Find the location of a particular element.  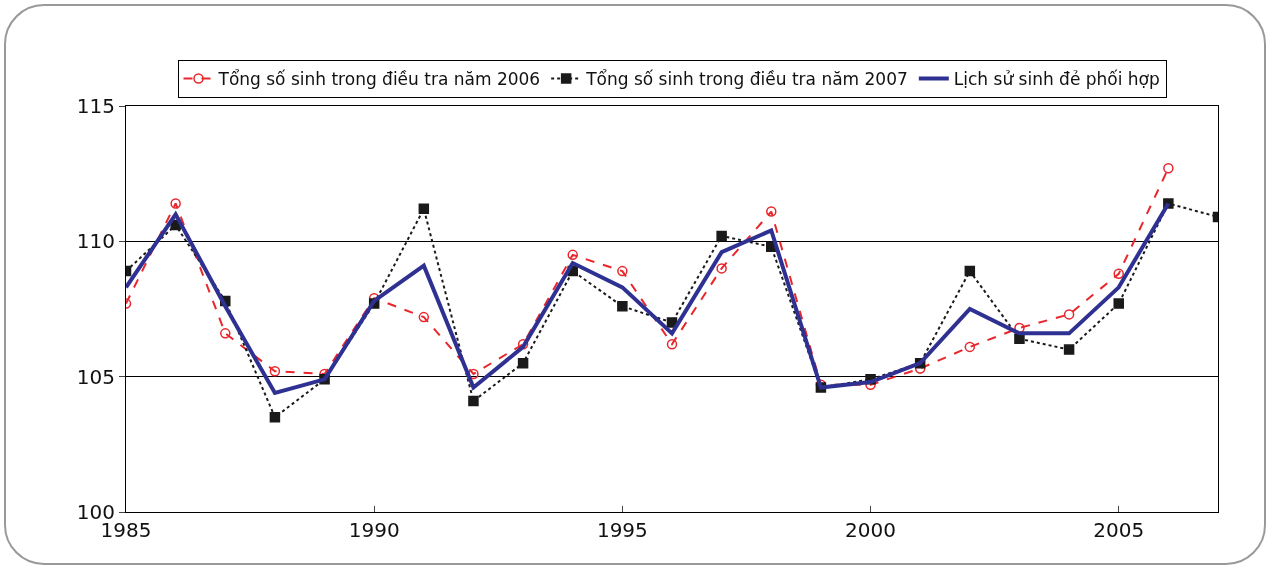

legend-label: Lịch sử sinh đẻ phối hợp is located at coordinates (1056, 79).